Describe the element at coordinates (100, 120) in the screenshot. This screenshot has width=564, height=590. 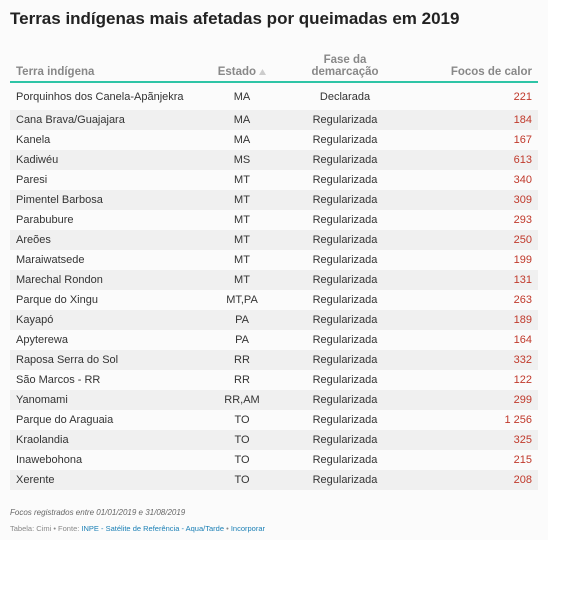
I see `land-name: Cana Brava/Guajajara` at that location.